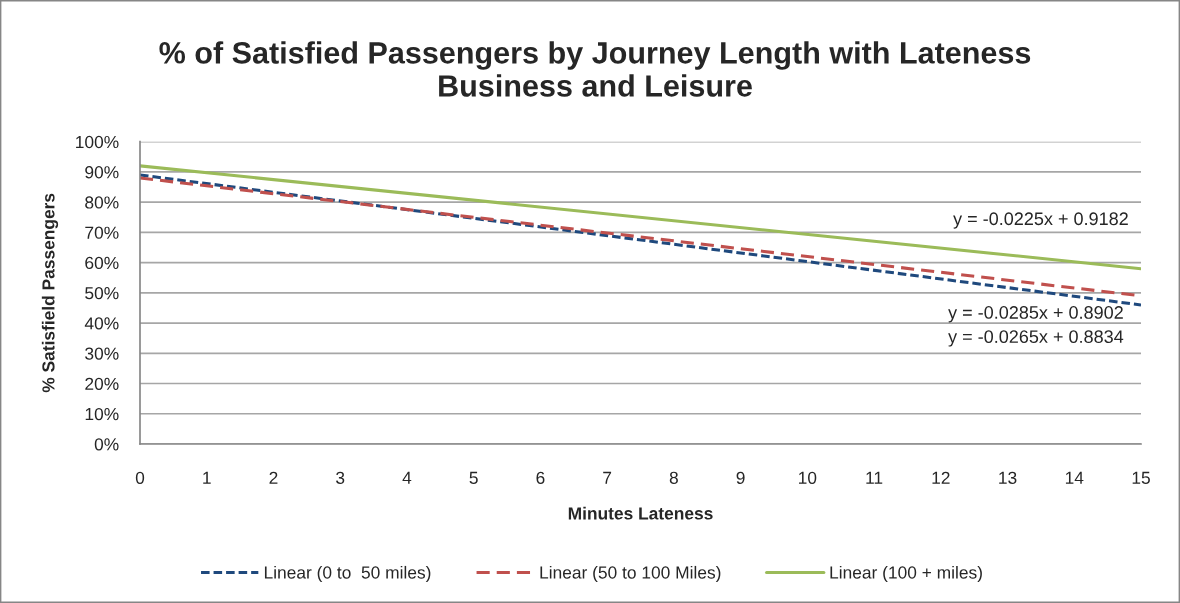 The image size is (1180, 603). What do you see at coordinates (207, 477) in the screenshot?
I see `x-tick-label: 1` at bounding box center [207, 477].